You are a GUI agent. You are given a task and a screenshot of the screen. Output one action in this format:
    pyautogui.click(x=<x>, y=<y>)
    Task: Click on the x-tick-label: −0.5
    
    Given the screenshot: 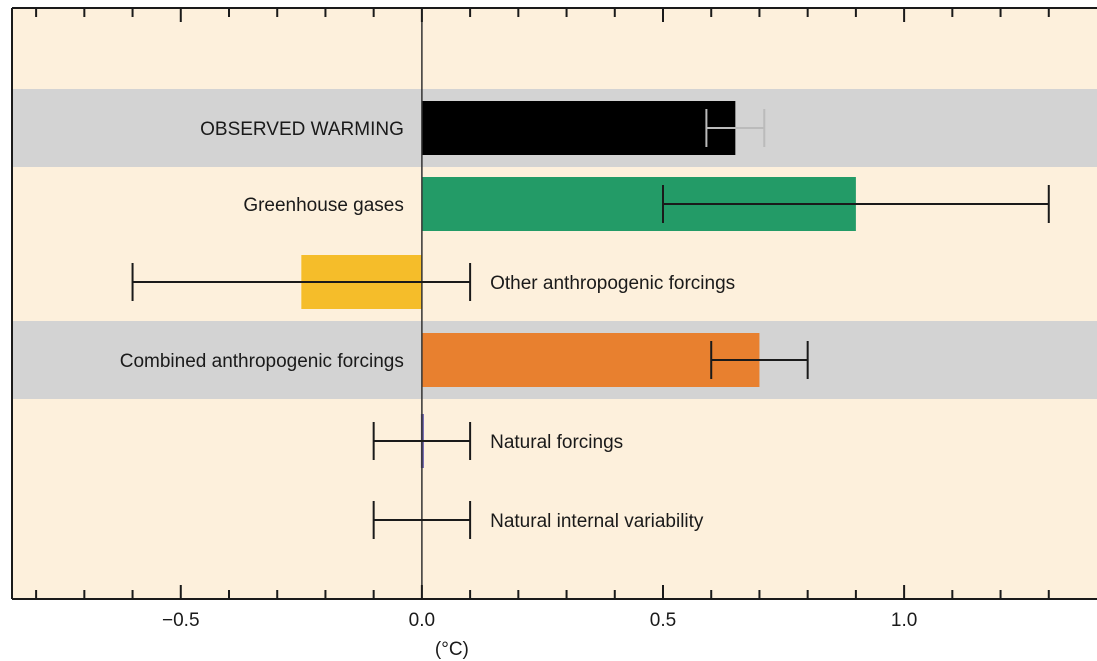 What is the action you would take?
    pyautogui.click(x=181, y=620)
    